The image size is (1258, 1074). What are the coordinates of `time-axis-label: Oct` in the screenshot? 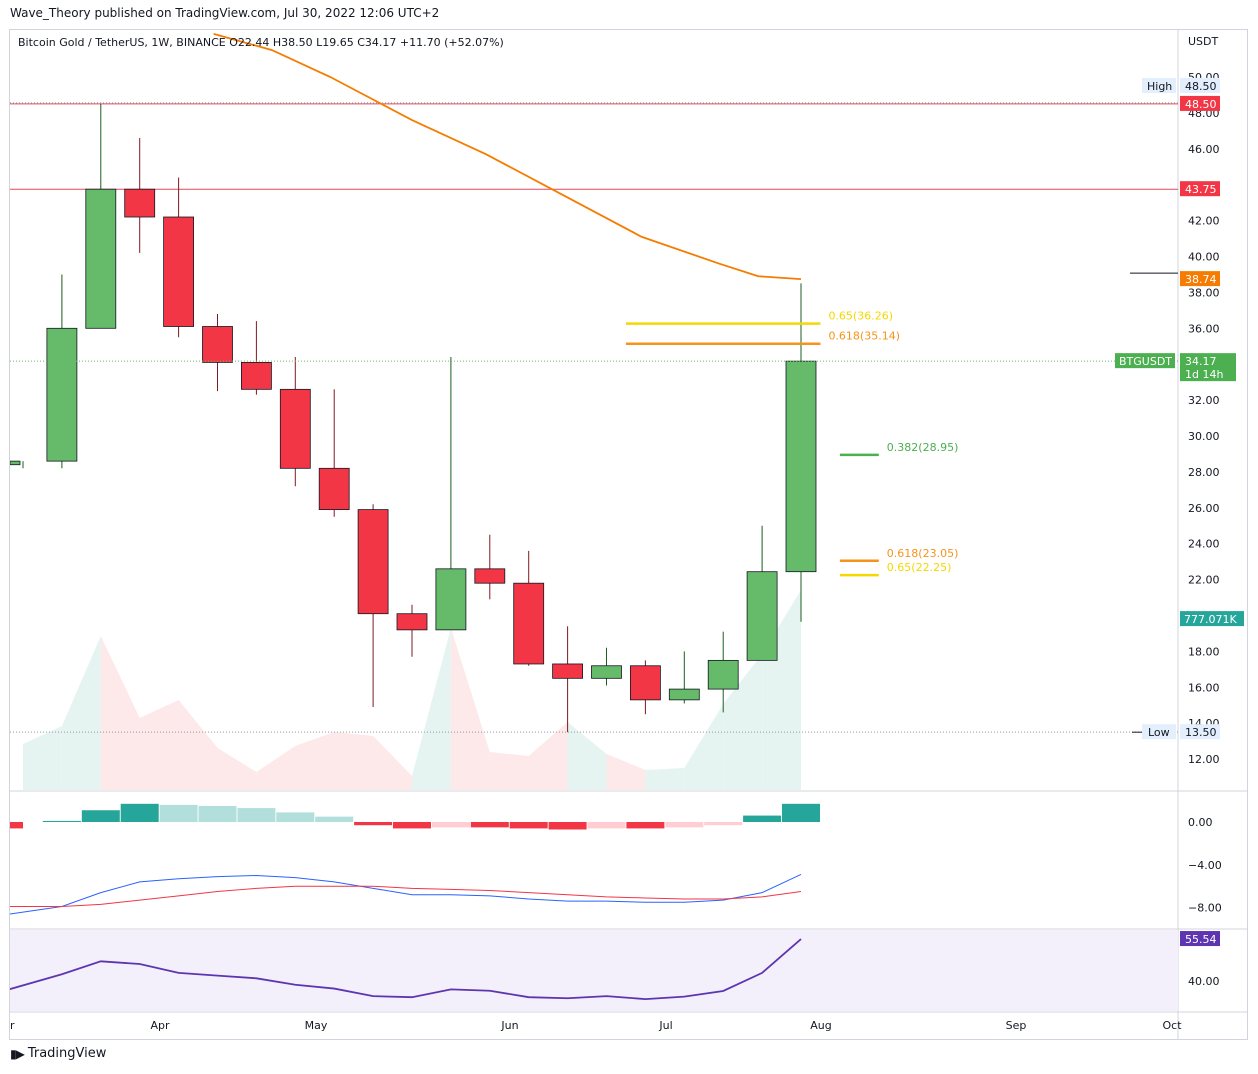 It's located at (1172, 1025).